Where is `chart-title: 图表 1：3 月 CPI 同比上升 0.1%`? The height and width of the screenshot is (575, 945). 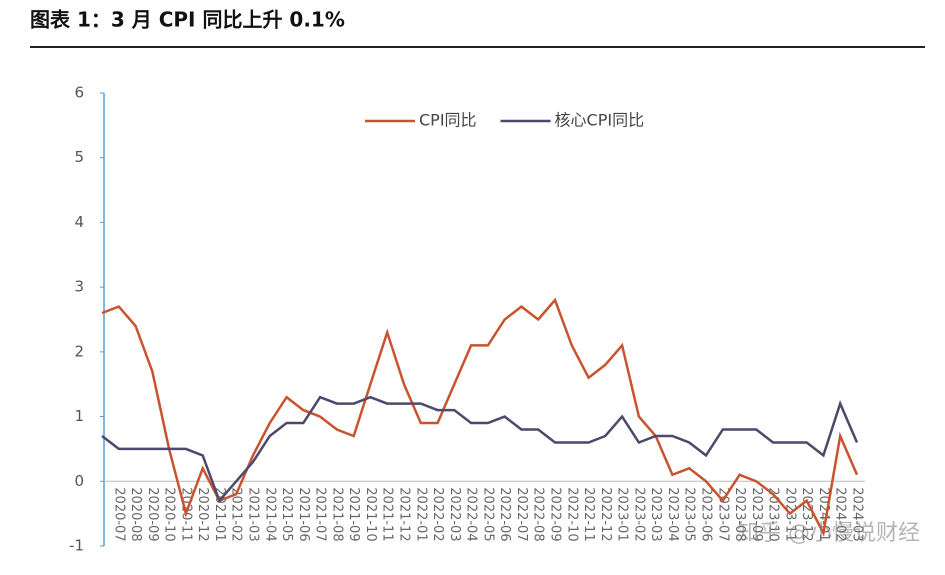 chart-title: 图表 1：3 月 CPI 同比上升 0.1% is located at coordinates (187, 20).